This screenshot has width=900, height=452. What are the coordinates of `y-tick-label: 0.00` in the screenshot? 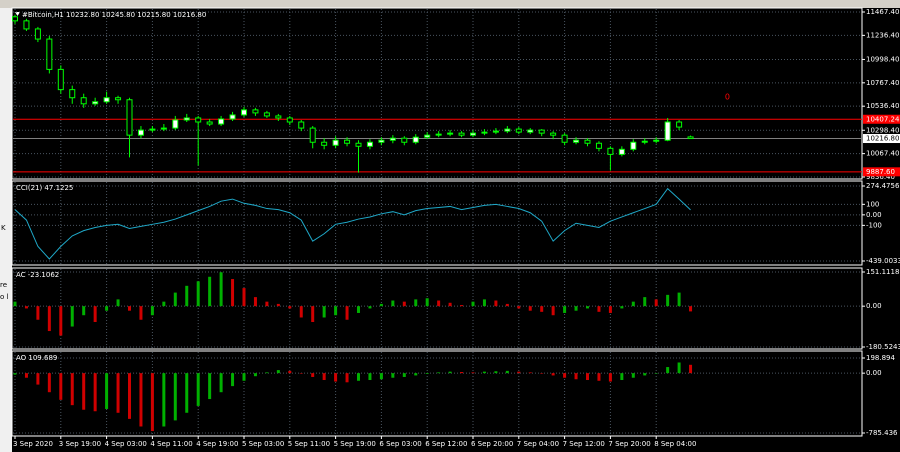 It's located at (874, 215).